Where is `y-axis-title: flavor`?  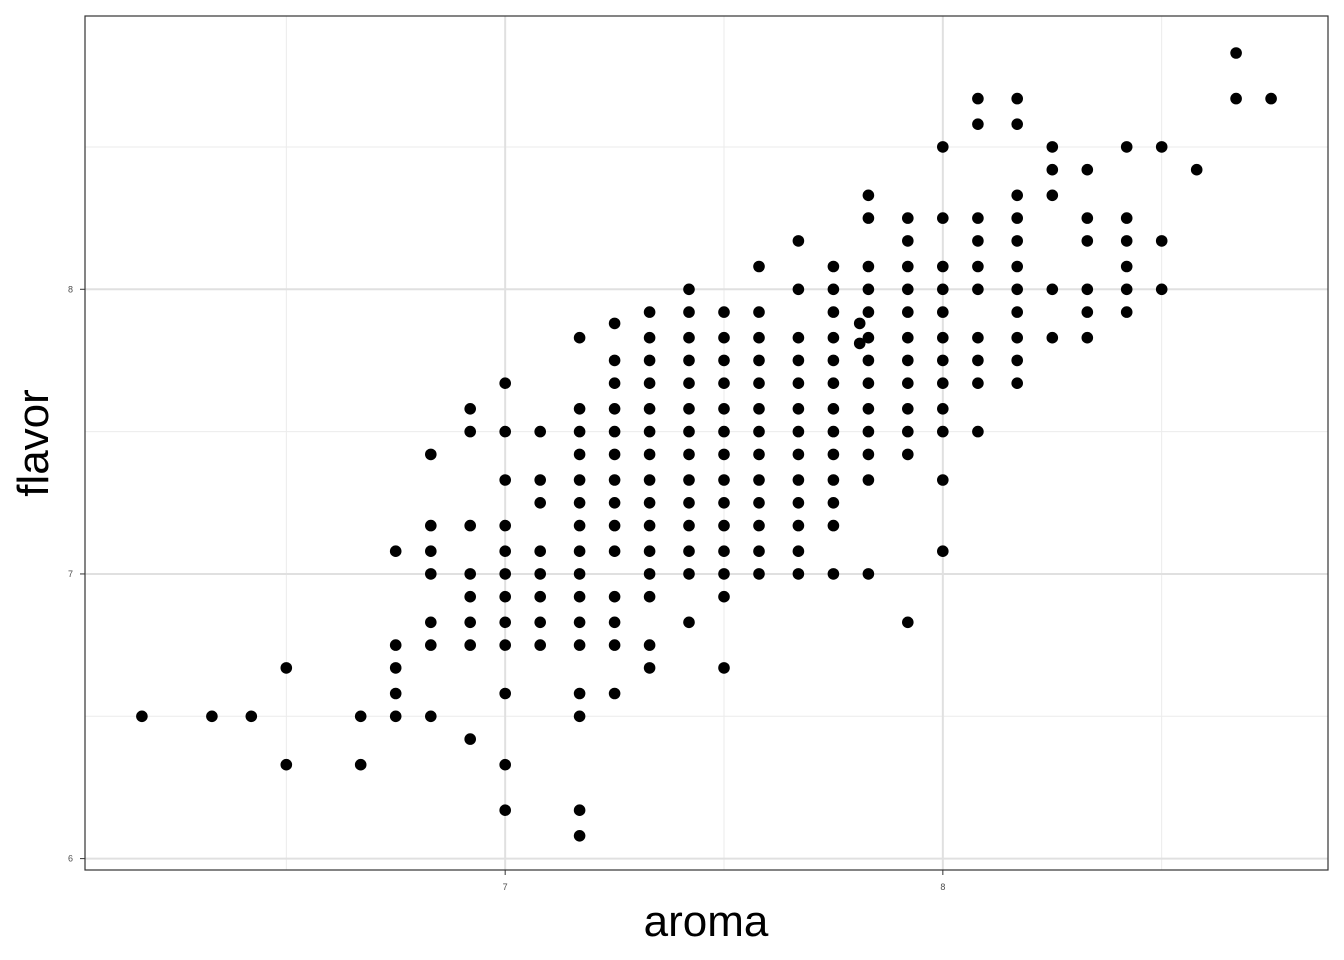
y-axis-title: flavor is located at coordinates (33, 443).